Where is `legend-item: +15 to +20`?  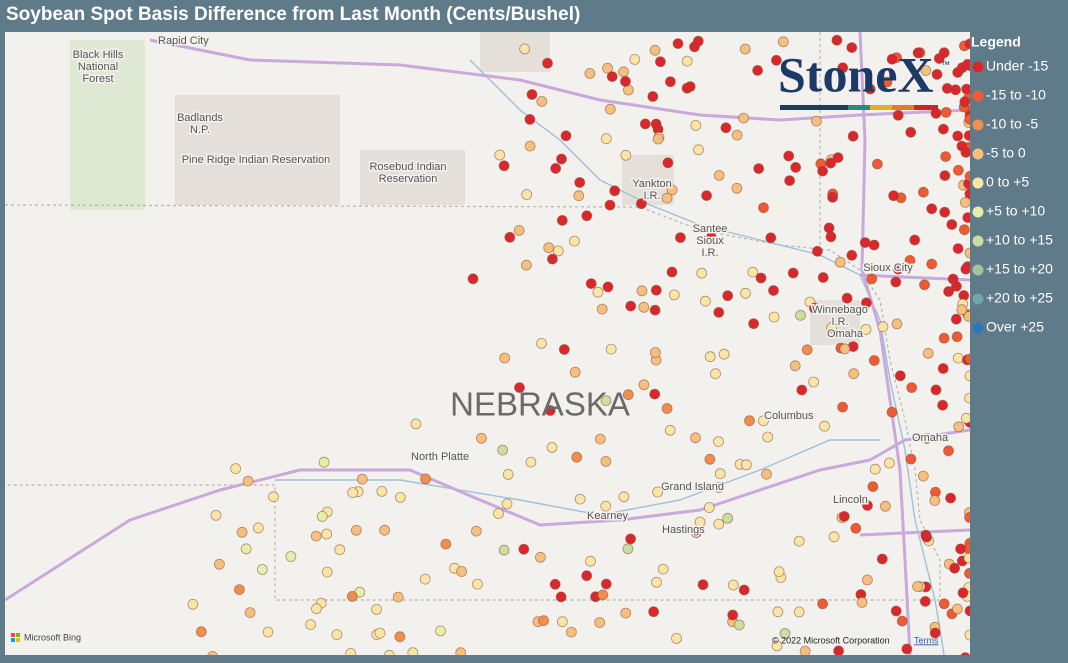 legend-item: +15 to +20 is located at coordinates (1013, 269).